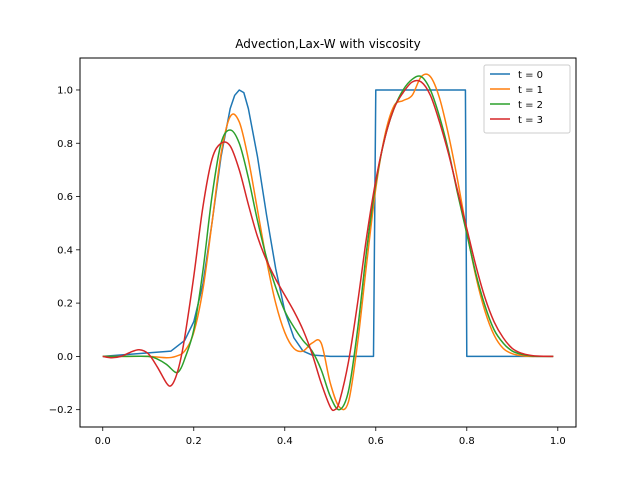 The image size is (640, 480). I want to click on legend-label: t = 0, so click(530, 75).